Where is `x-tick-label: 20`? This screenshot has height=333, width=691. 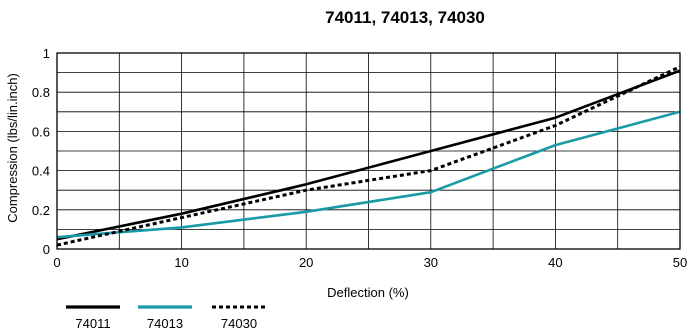 x-tick-label: 20 is located at coordinates (306, 262).